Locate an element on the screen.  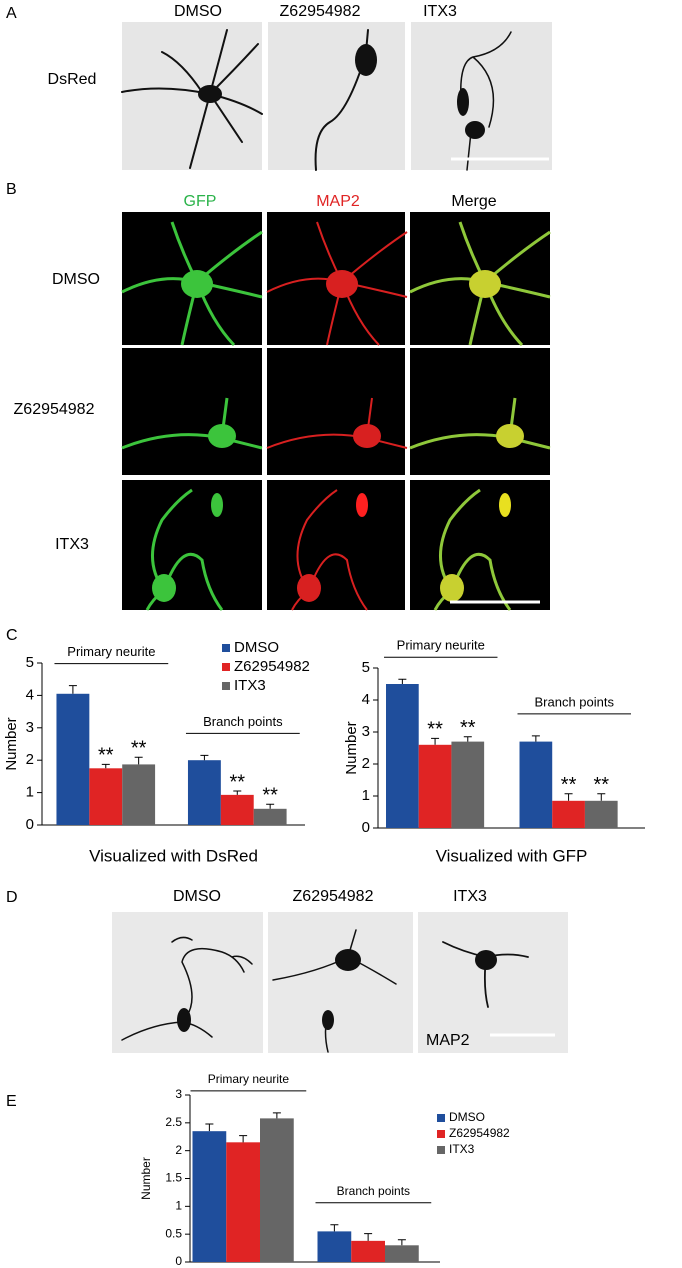
micrograph: MAP2 is located at coordinates (493, 982).